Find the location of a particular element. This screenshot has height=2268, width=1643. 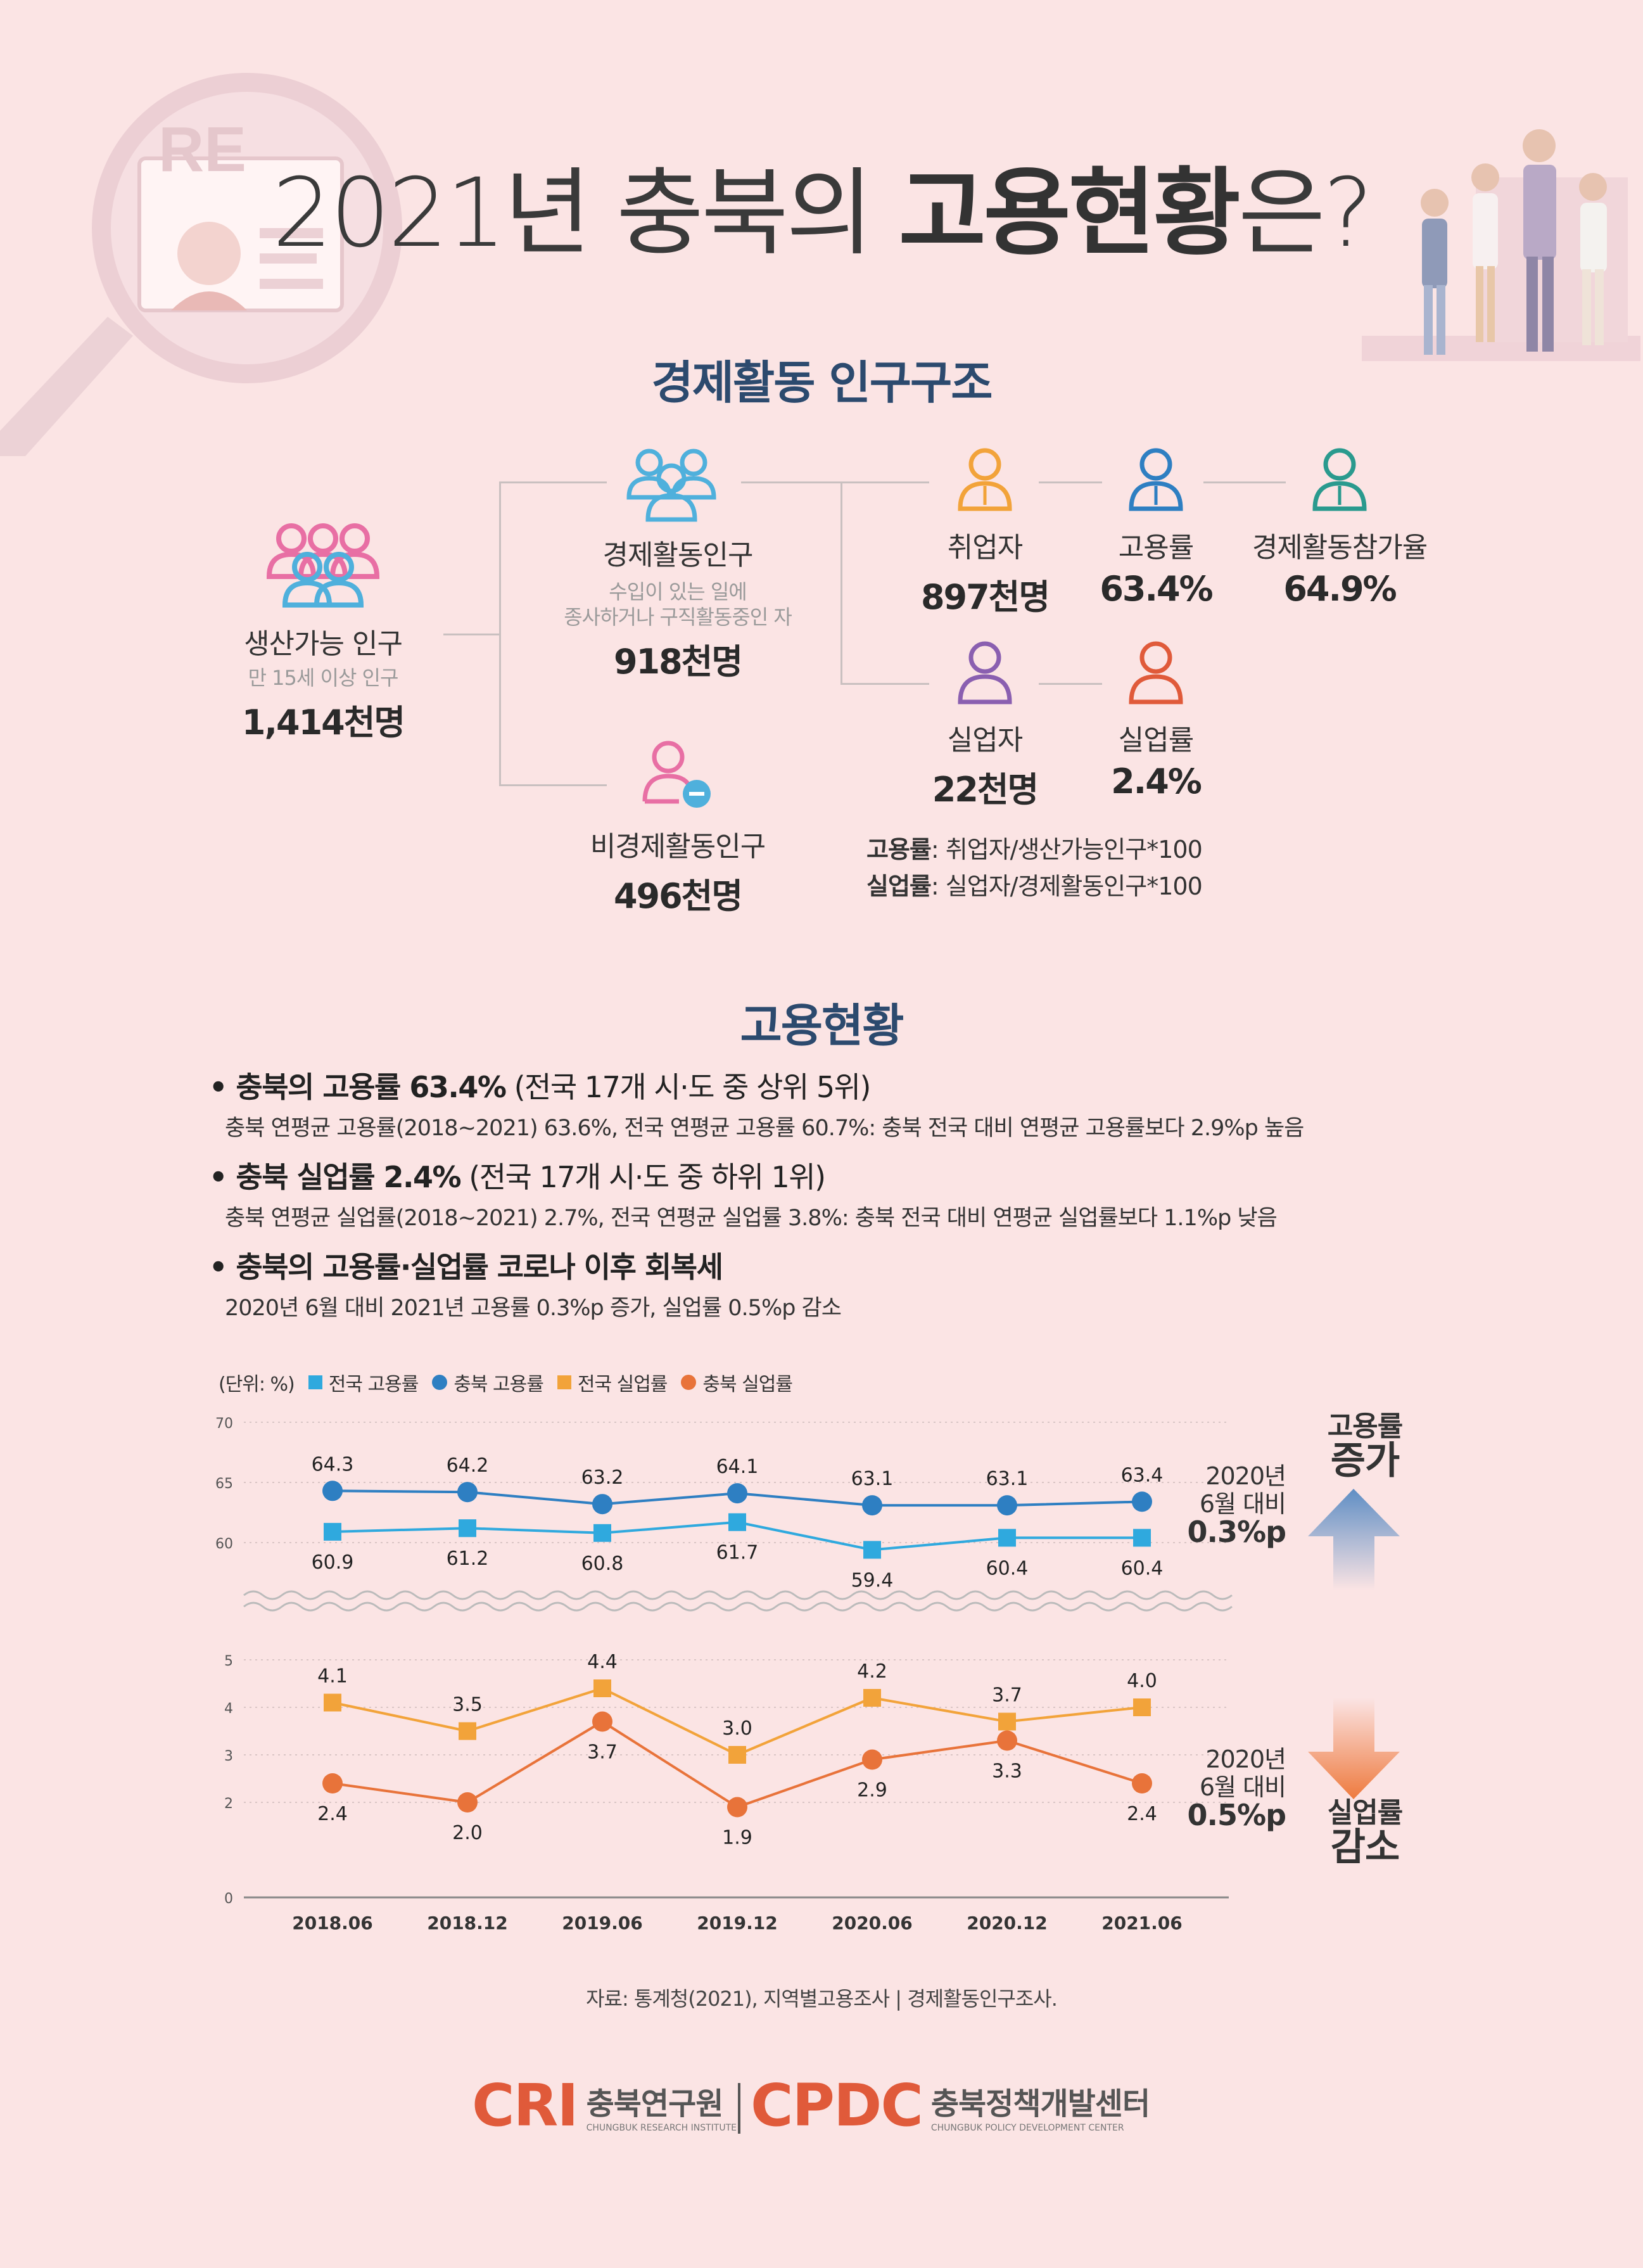

y-tick-label: 70 is located at coordinates (224, 1424).